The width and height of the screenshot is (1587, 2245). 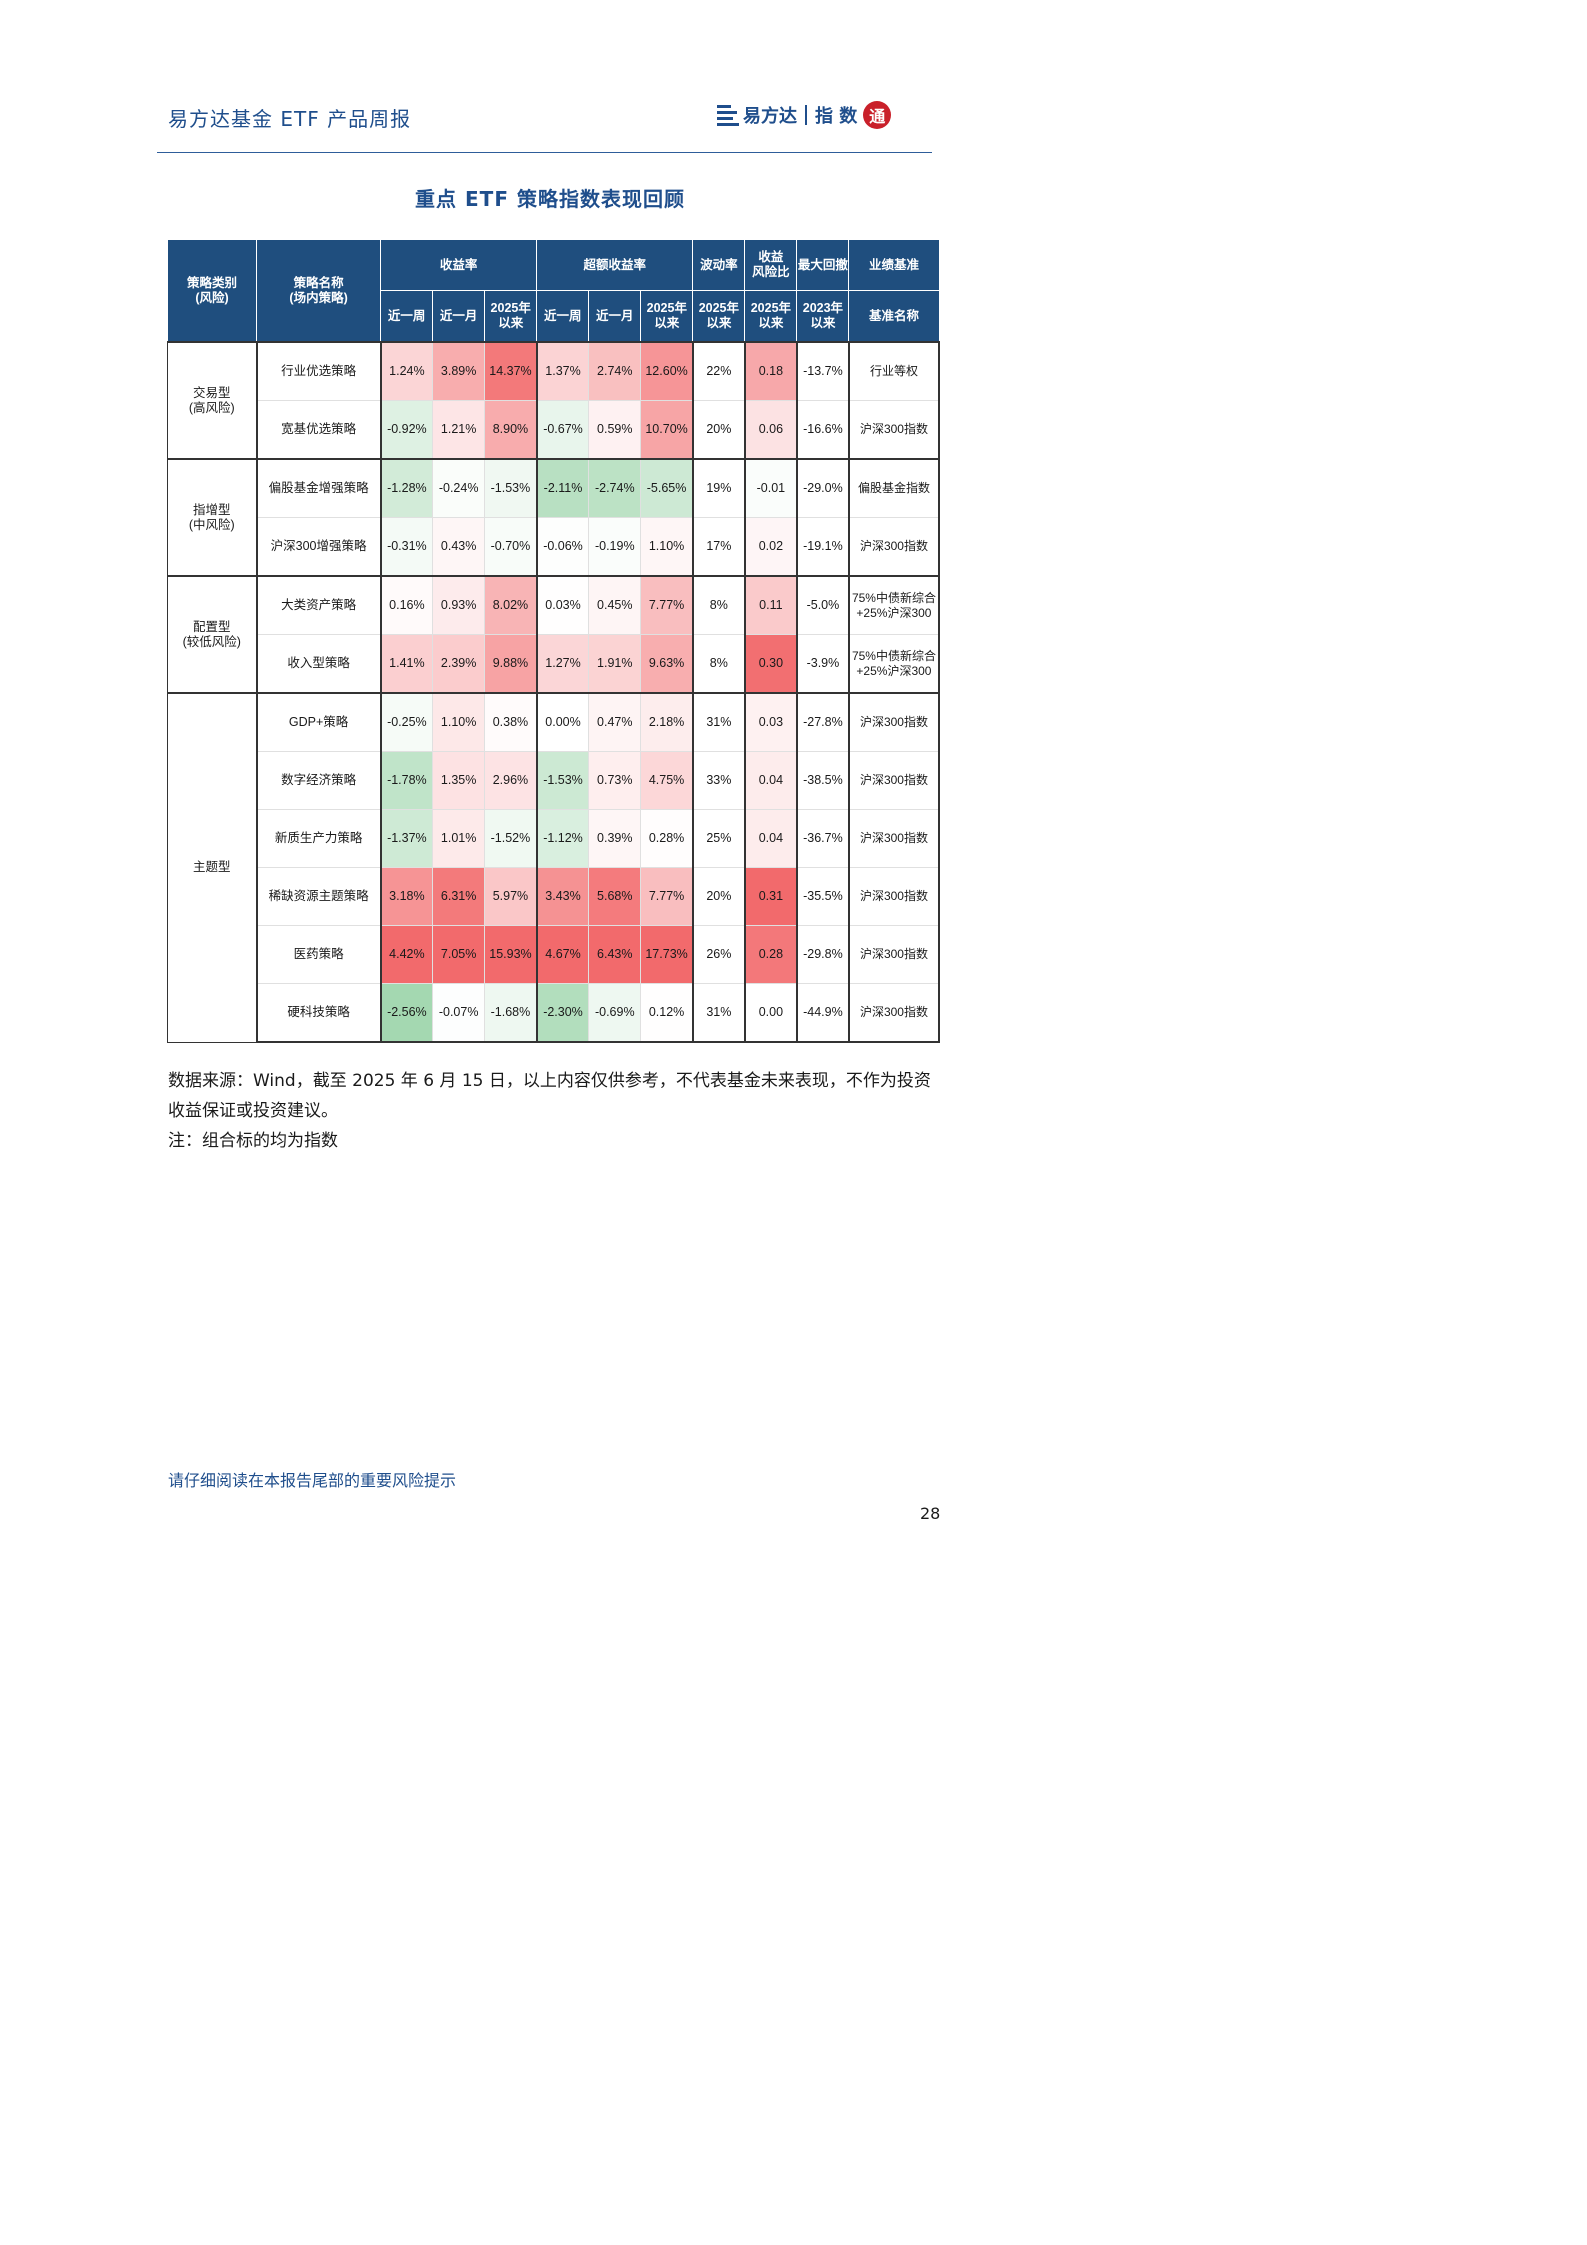 I want to click on excess-week-cell: -1.53%, so click(x=562, y=780).